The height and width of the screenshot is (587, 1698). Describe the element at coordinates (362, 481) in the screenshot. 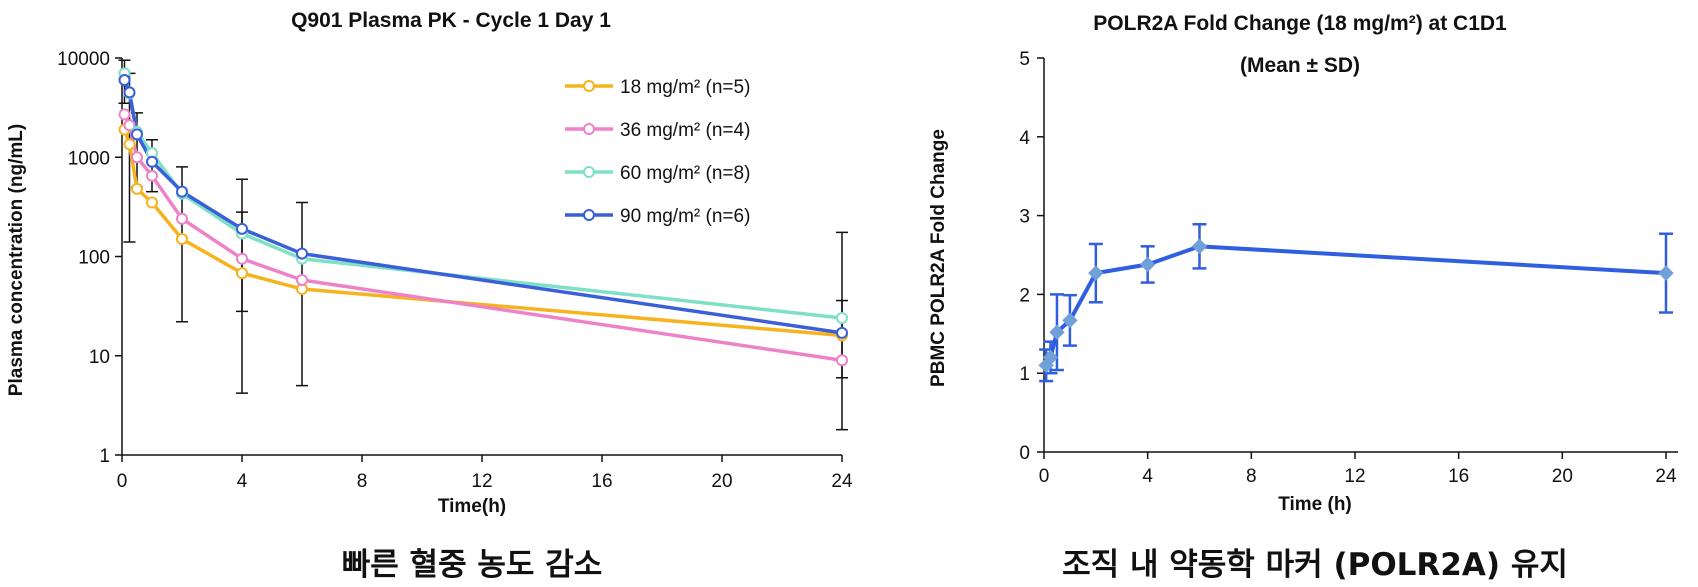

I see `pk-x-tick-label: 8` at that location.